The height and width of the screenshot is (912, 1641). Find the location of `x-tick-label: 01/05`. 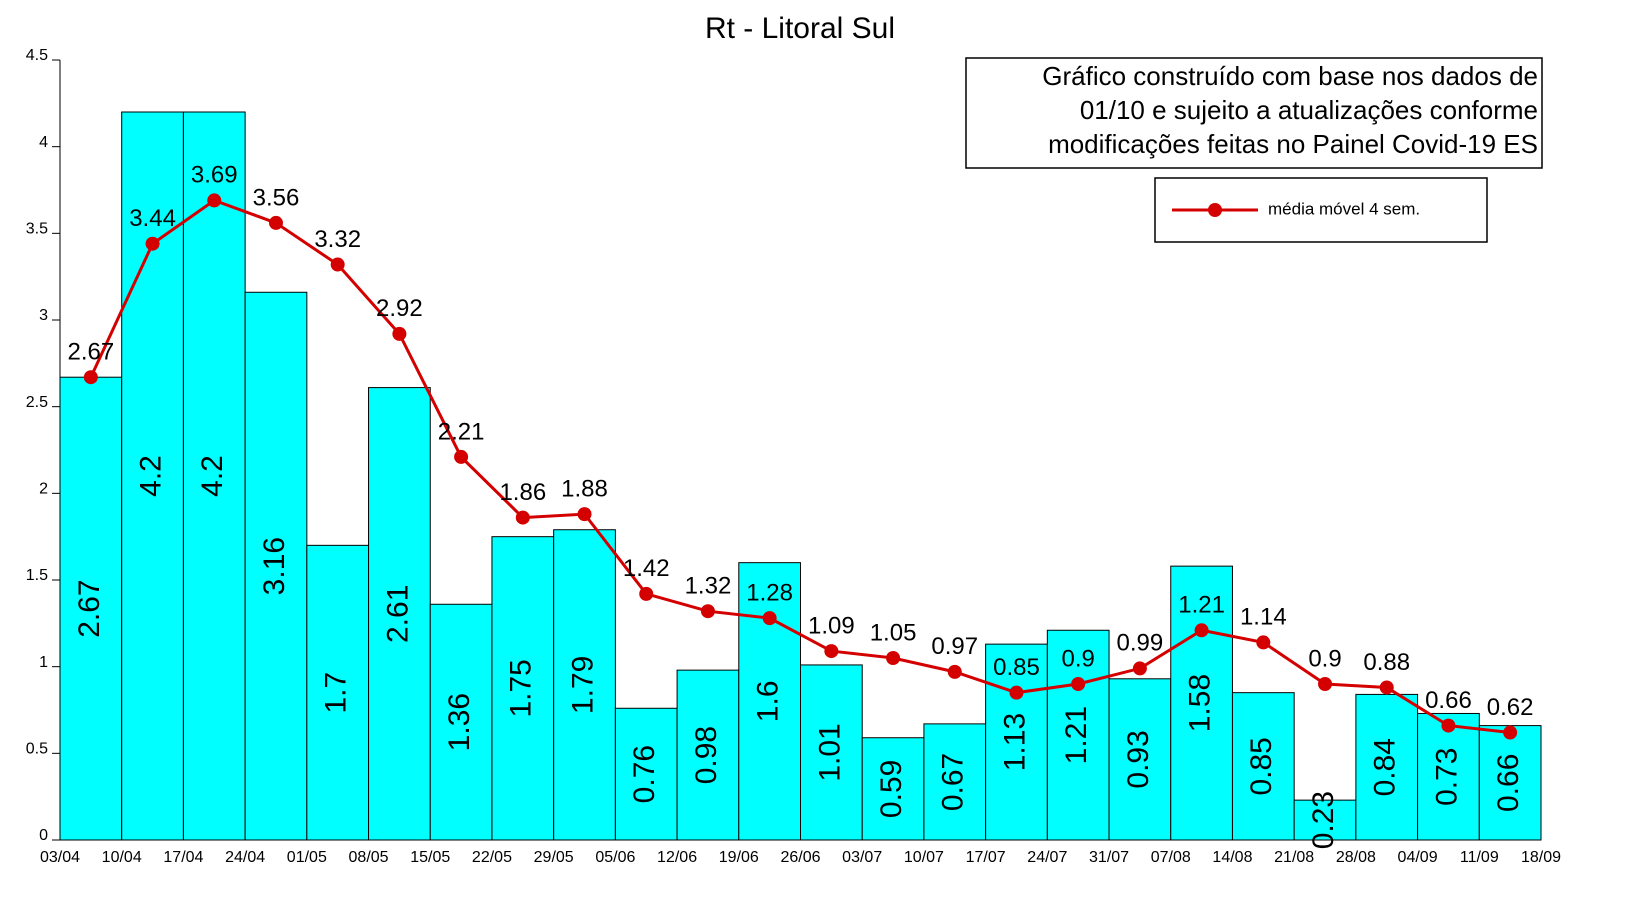

x-tick-label: 01/05 is located at coordinates (307, 857).